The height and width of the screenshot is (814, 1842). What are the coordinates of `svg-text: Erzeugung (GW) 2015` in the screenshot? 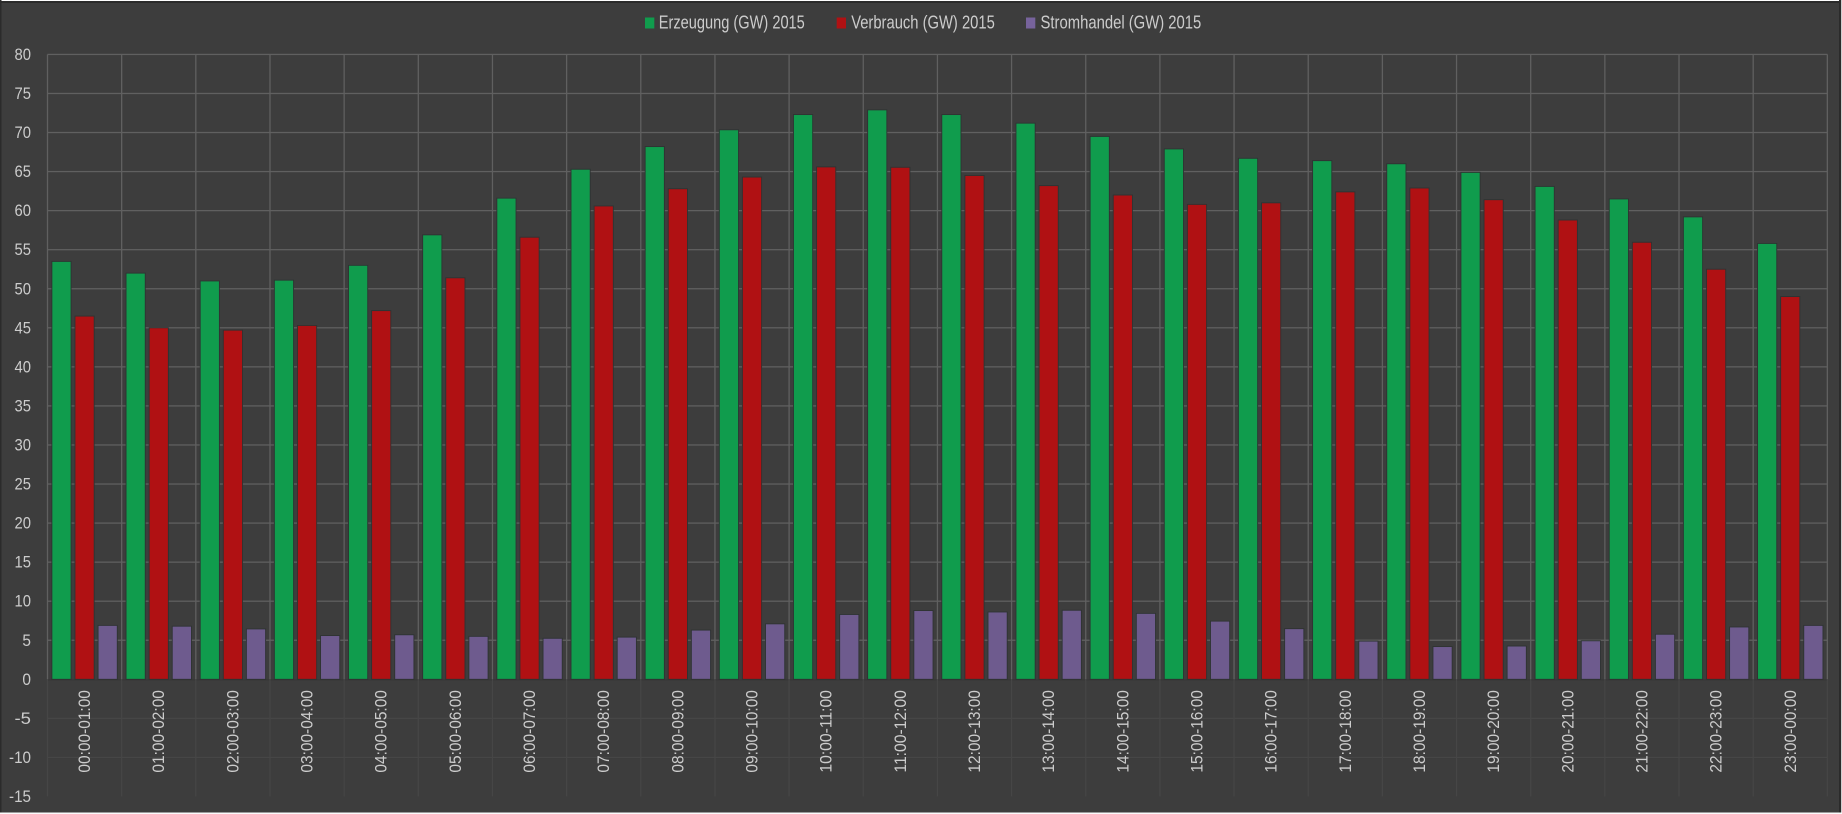 It's located at (732, 23).